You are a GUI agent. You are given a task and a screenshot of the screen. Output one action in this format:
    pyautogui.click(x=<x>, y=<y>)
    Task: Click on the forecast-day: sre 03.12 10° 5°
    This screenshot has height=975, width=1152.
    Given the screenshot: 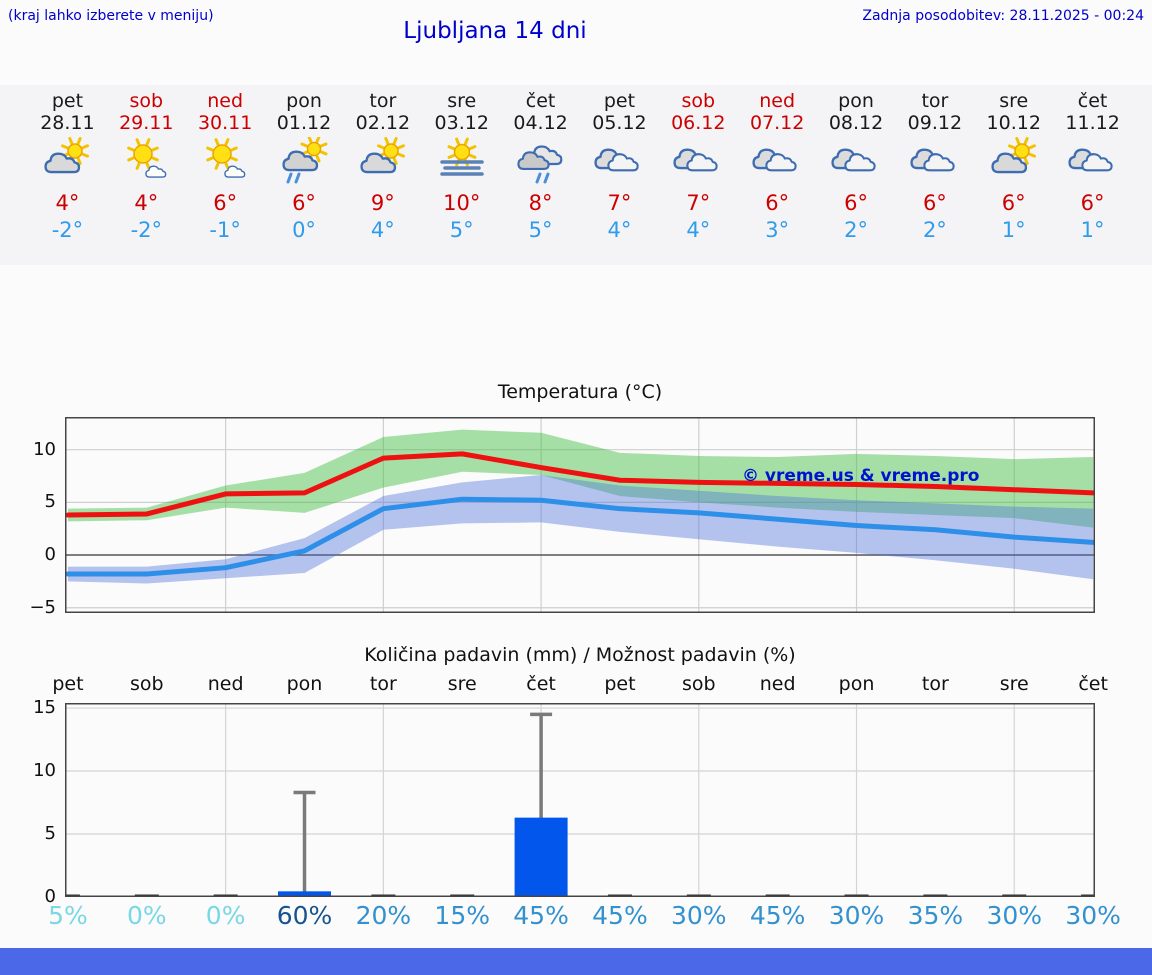 What is the action you would take?
    pyautogui.click(x=461, y=177)
    